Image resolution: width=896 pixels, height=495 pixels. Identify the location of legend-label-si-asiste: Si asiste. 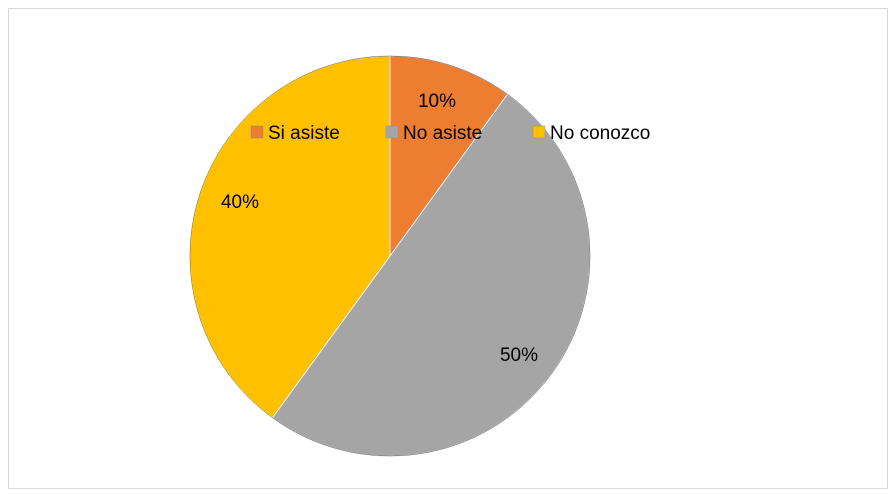
(304, 133).